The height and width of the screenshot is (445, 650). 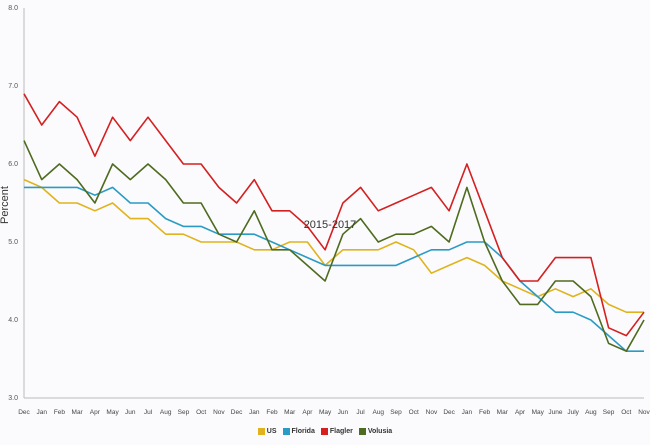 I want to click on y-tick-label: 4.0, so click(x=13, y=320).